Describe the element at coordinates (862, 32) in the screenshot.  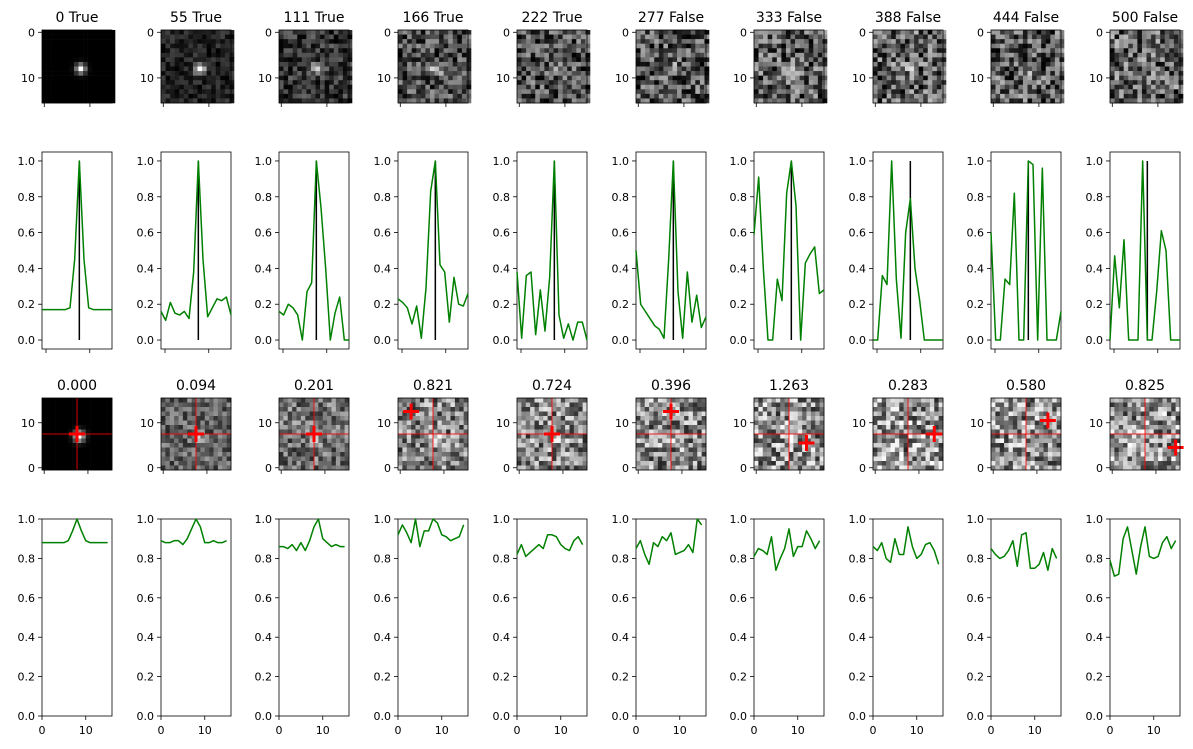
I see `y-tick-label: 0` at that location.